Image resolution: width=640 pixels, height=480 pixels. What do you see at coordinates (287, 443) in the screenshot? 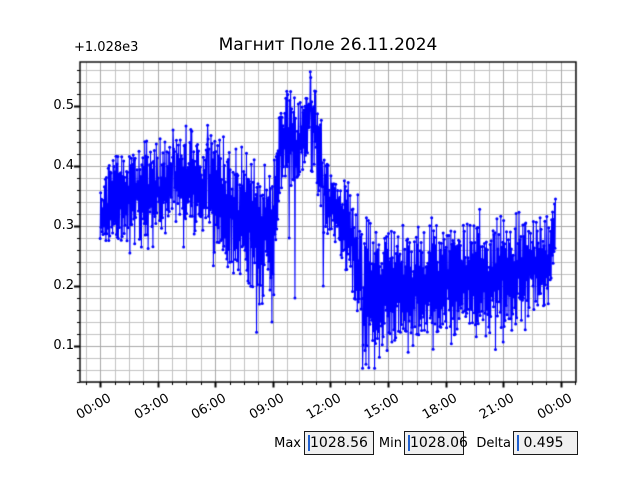
I see `max-label: Max` at bounding box center [287, 443].